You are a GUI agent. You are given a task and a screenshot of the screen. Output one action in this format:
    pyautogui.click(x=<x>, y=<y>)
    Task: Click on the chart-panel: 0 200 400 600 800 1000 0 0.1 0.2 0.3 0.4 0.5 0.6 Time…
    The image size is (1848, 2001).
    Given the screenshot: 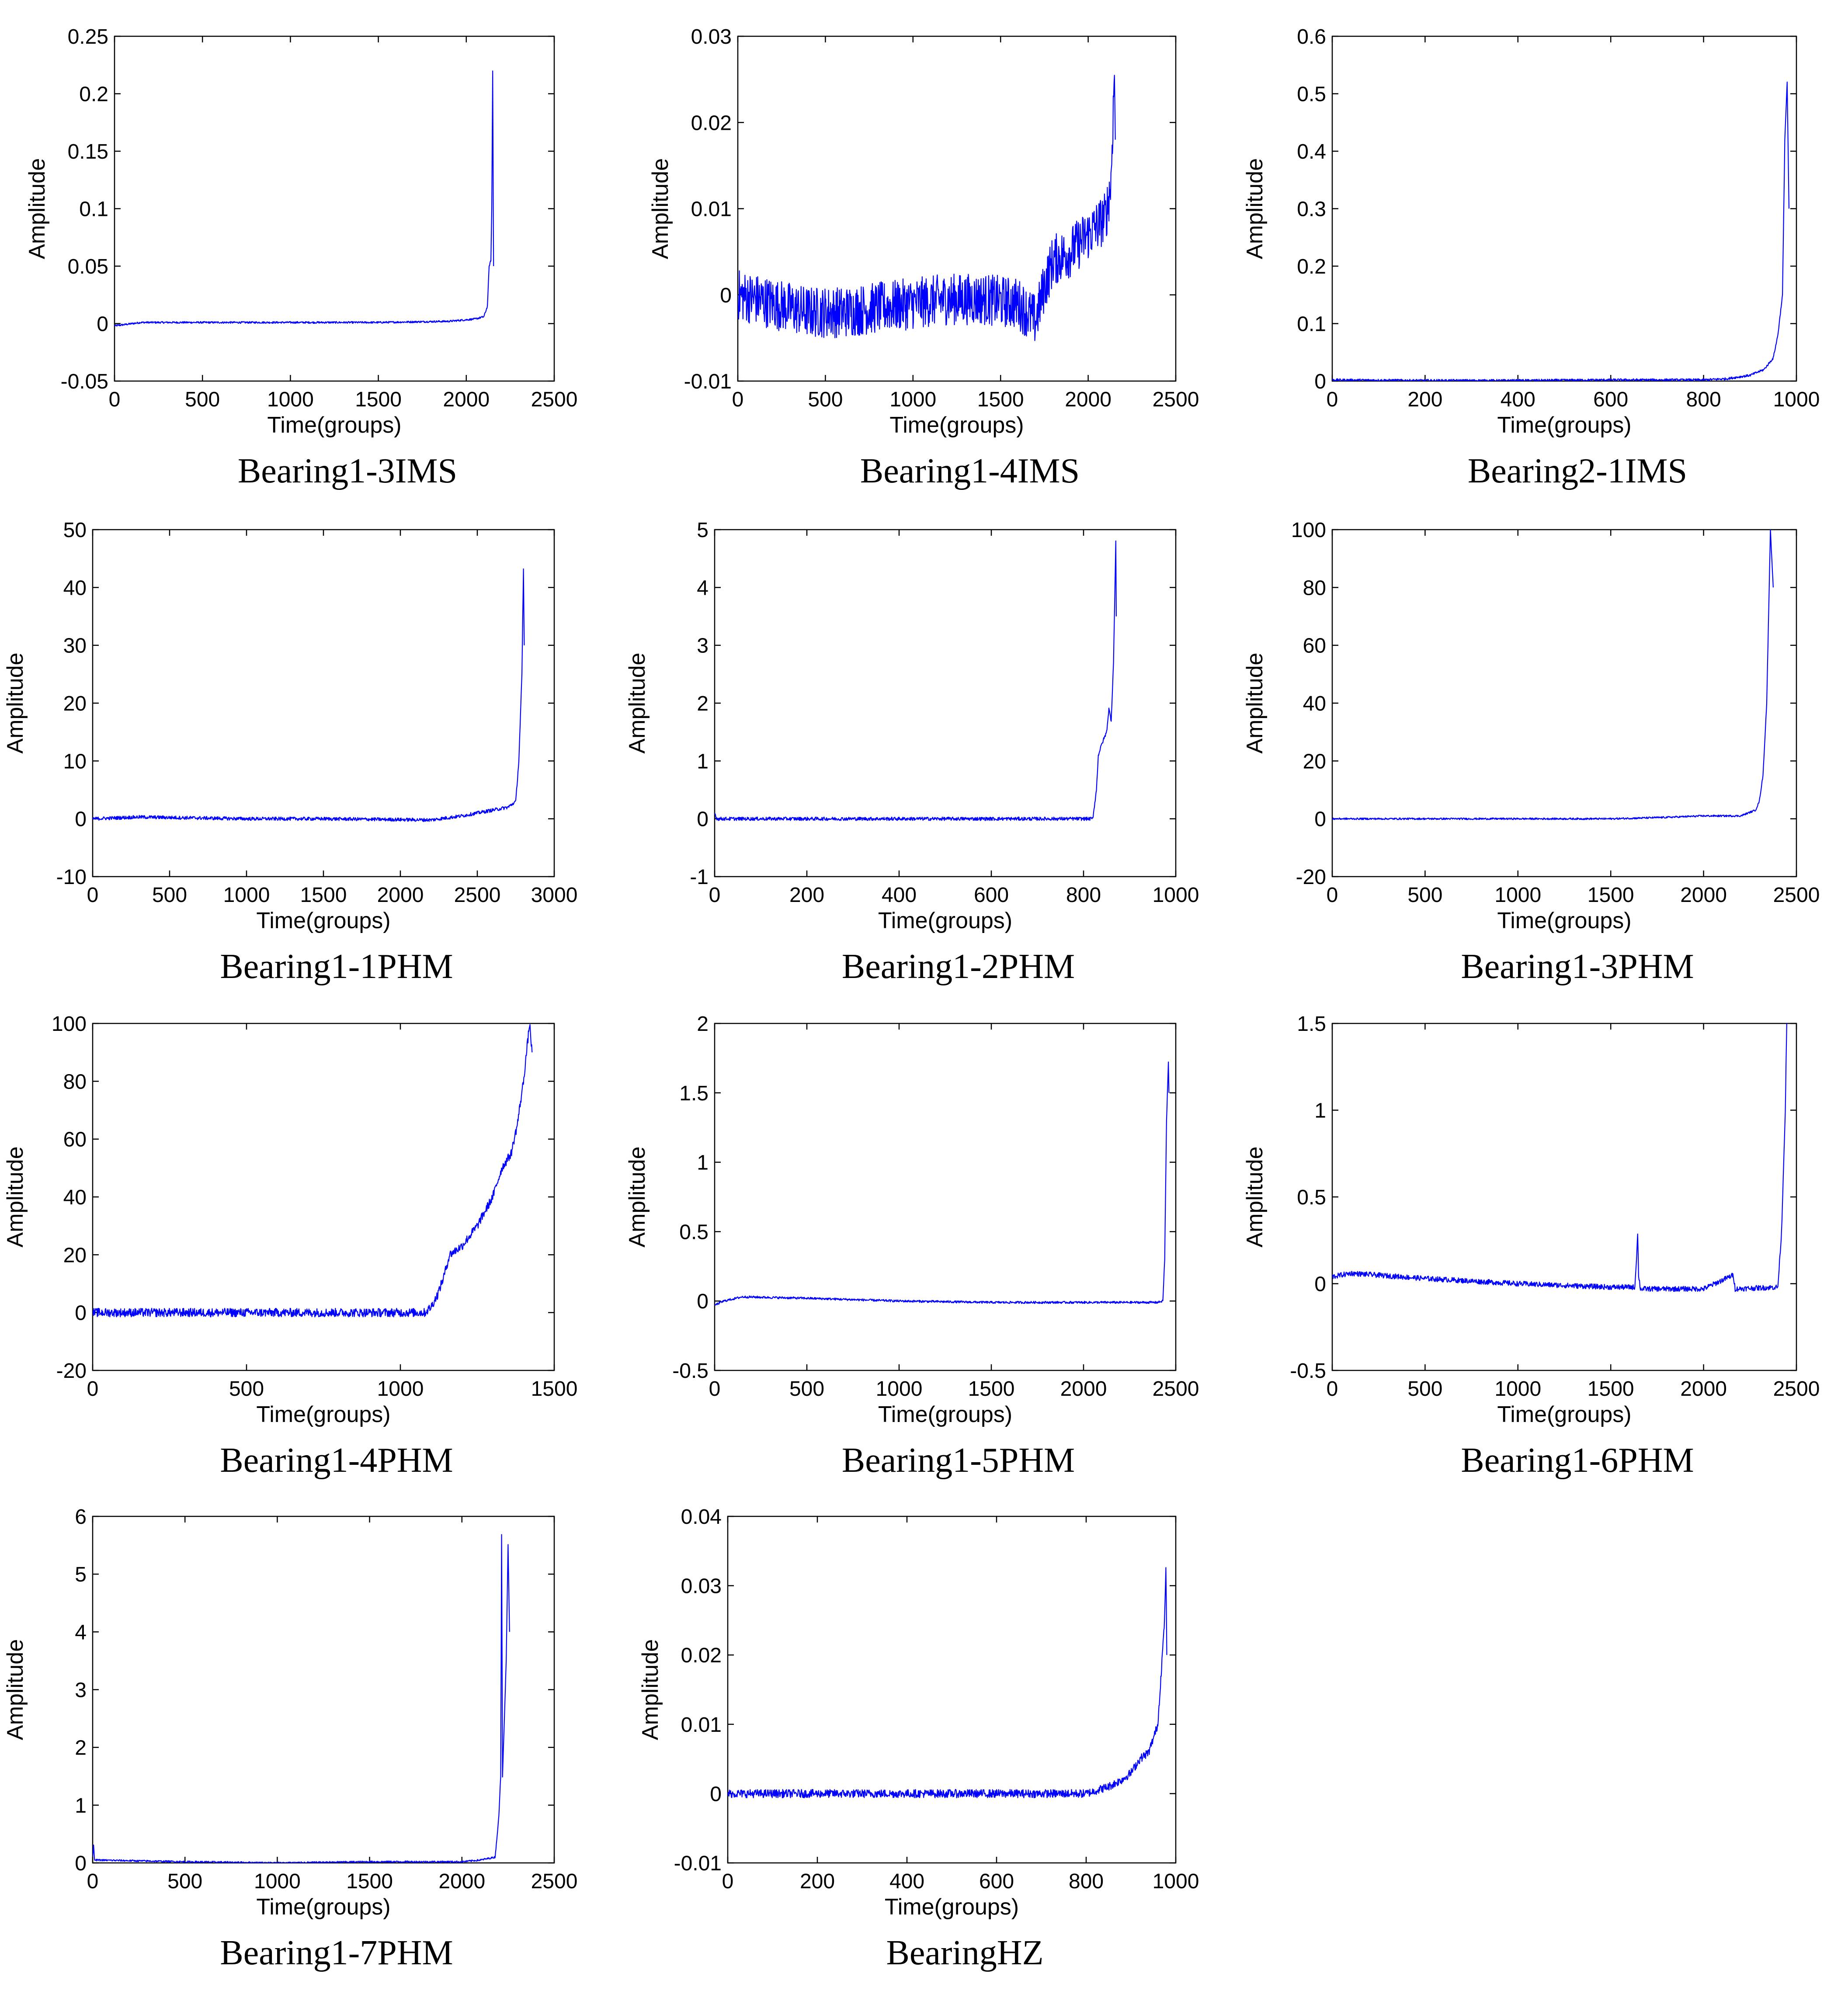 What is the action you would take?
    pyautogui.click(x=1531, y=258)
    